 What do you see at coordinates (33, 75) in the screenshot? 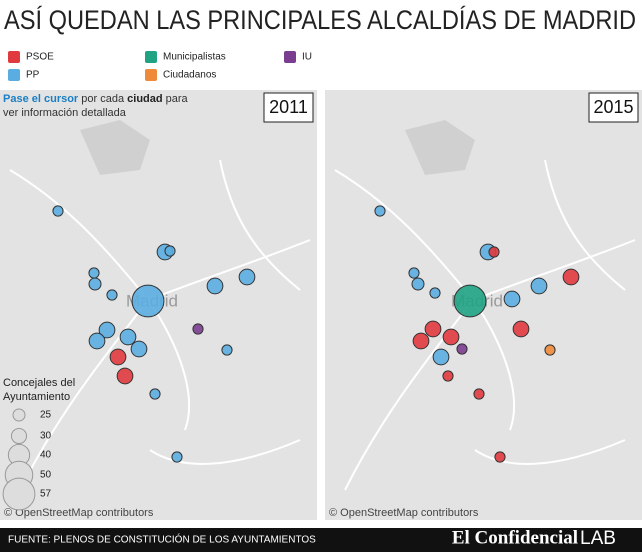
I see `legend-label: PP` at bounding box center [33, 75].